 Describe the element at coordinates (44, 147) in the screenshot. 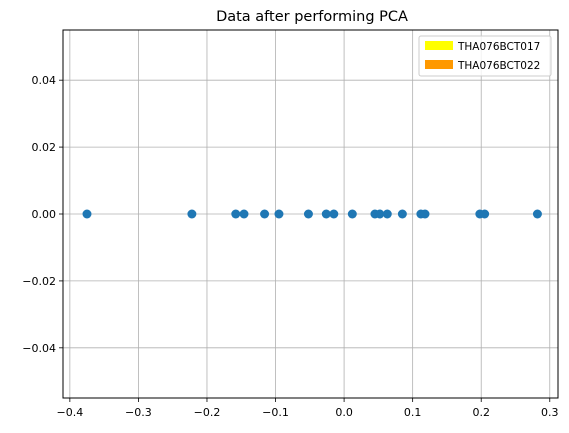

I see `y-tick-label: 0.02` at that location.